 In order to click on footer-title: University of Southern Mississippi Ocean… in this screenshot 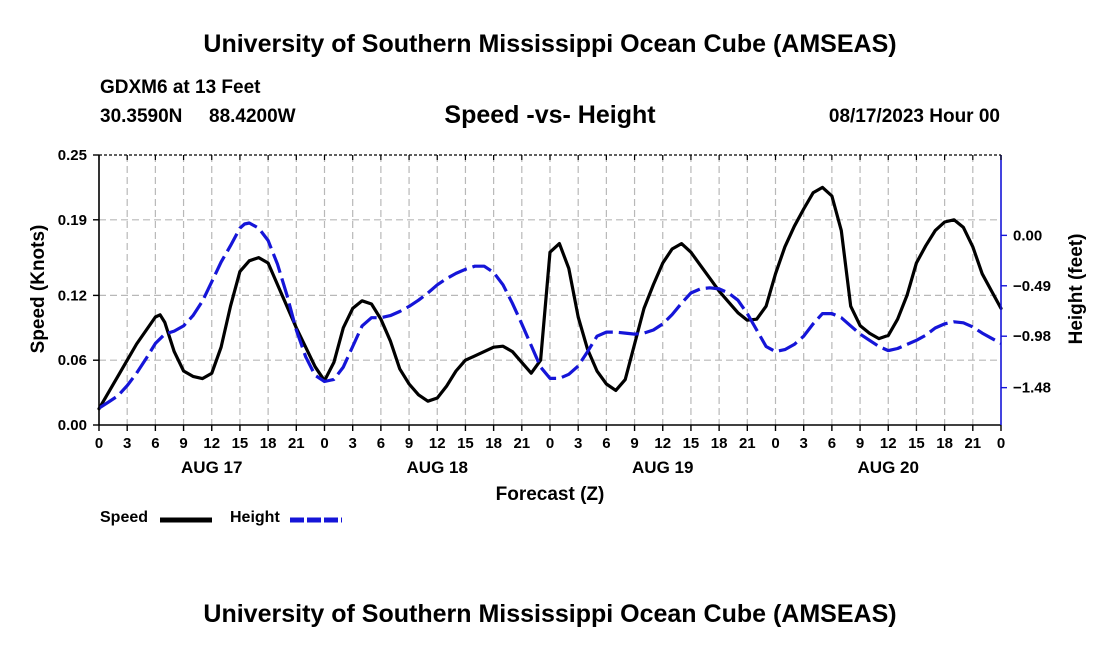, I will do `click(550, 614)`.